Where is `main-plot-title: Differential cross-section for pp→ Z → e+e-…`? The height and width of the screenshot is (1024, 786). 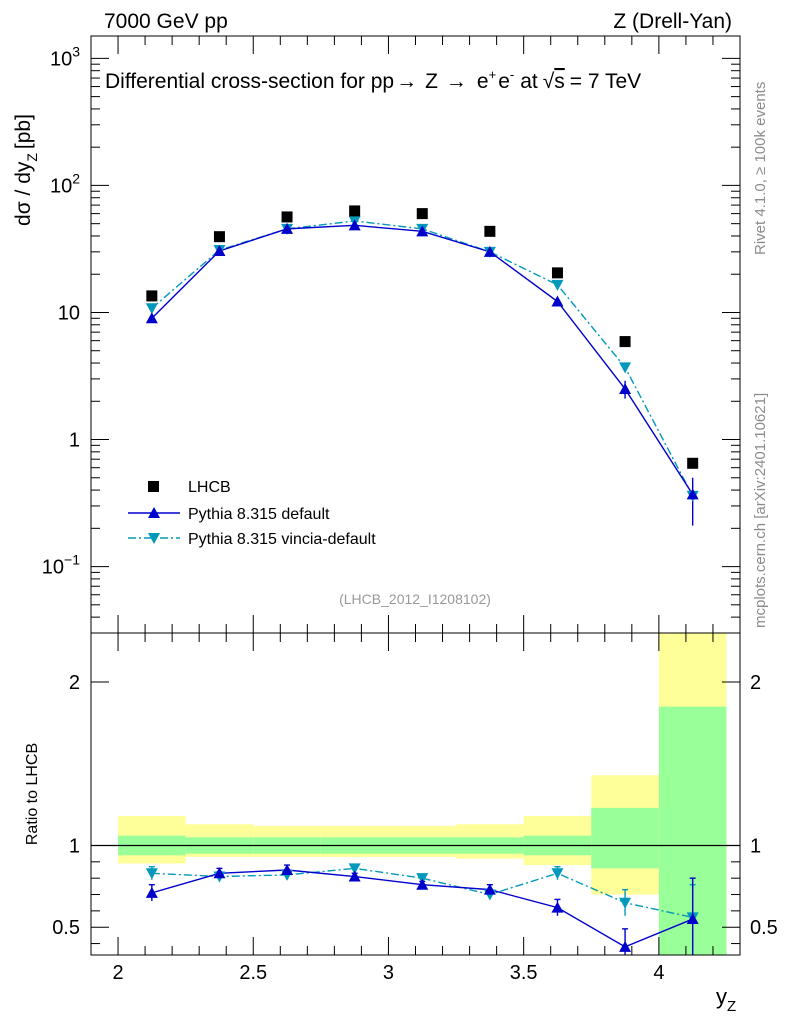
main-plot-title: Differential cross-section for pp→ Z → e+e-… is located at coordinates (373, 80).